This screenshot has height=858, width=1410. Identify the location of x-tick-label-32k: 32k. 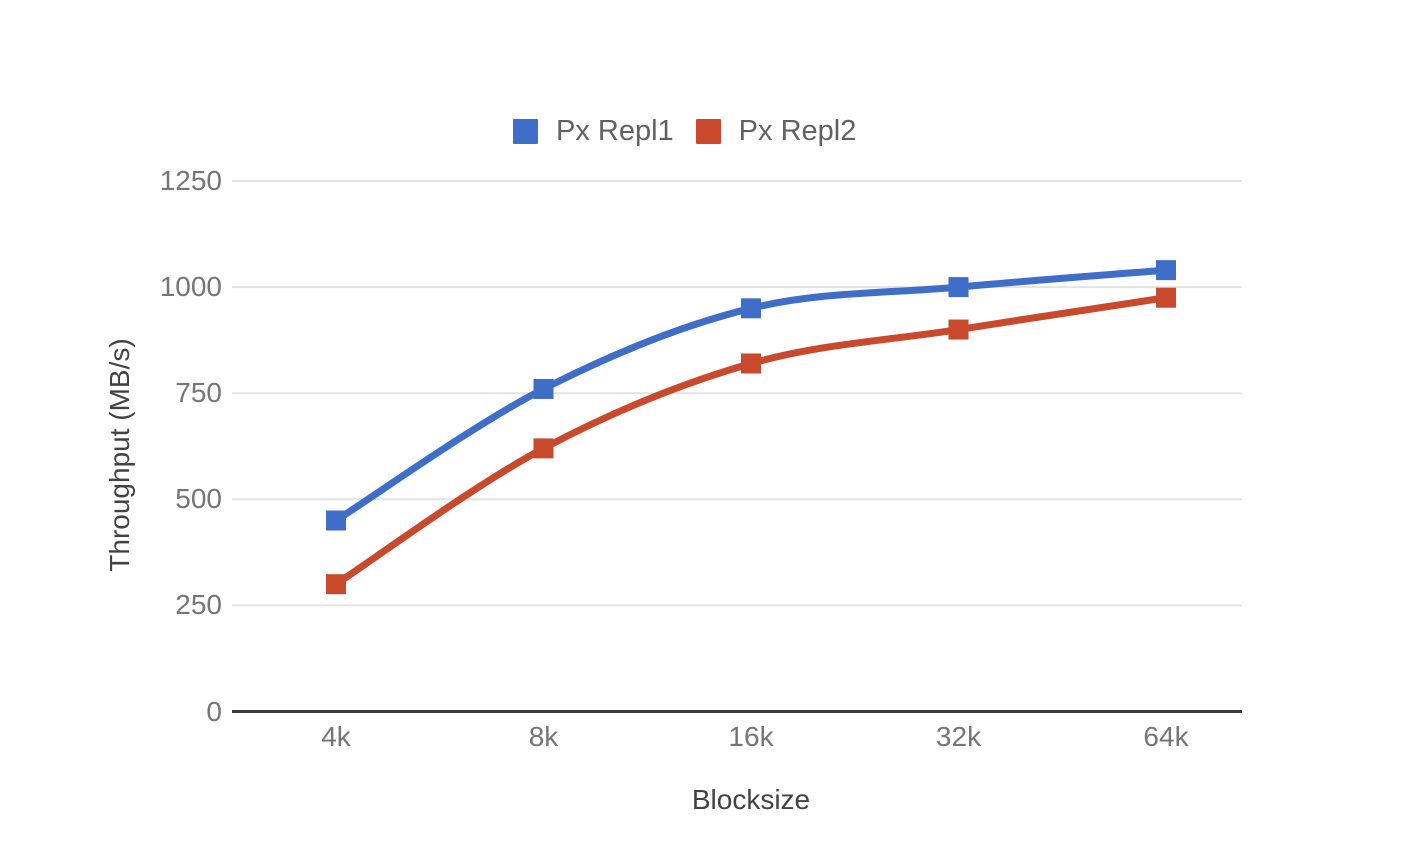
(958, 736).